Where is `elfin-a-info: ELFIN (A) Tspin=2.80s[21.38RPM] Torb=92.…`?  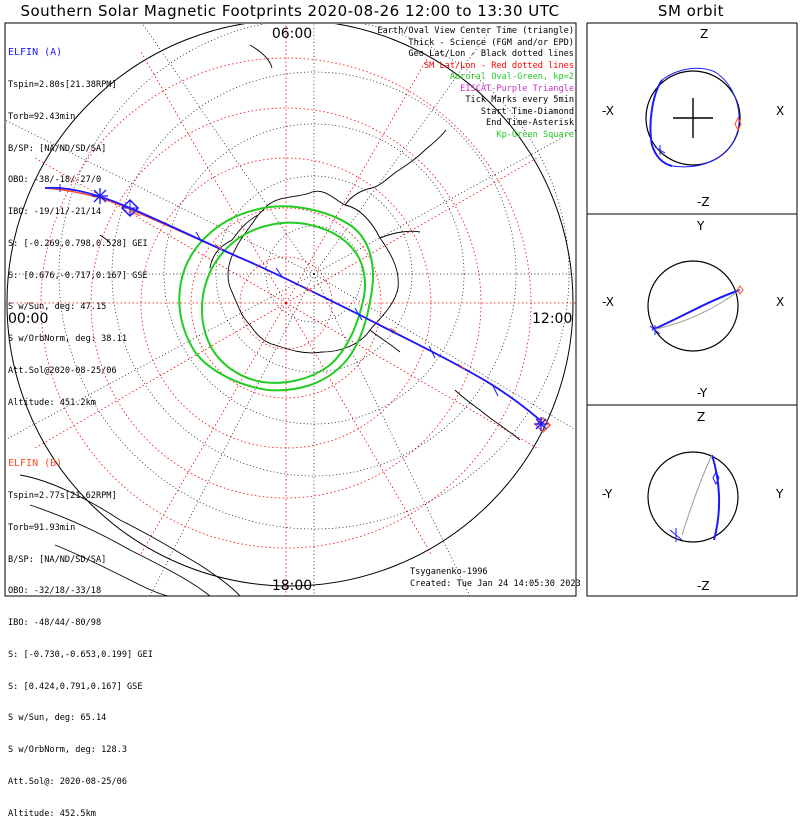 elfin-a-info: ELFIN (A) Tspin=2.80s[21.38RPM] Torb=92.… is located at coordinates (78, 223).